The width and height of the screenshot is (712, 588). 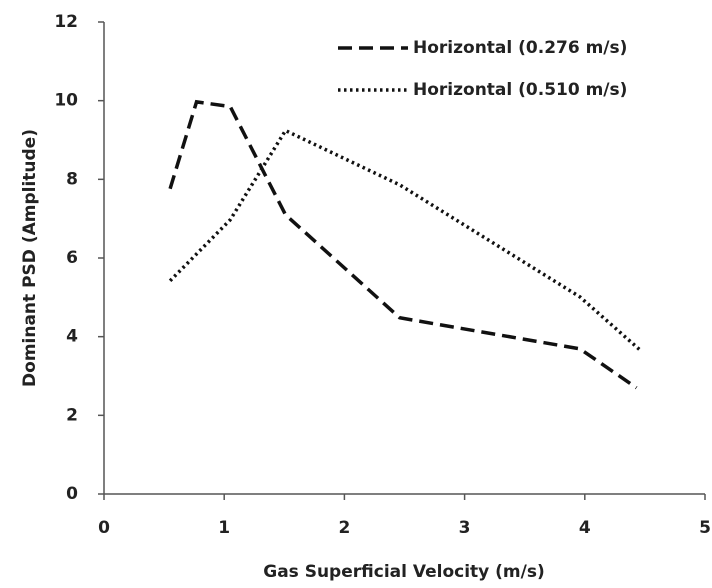 I want to click on x-tick-label: 5, so click(x=705, y=528).